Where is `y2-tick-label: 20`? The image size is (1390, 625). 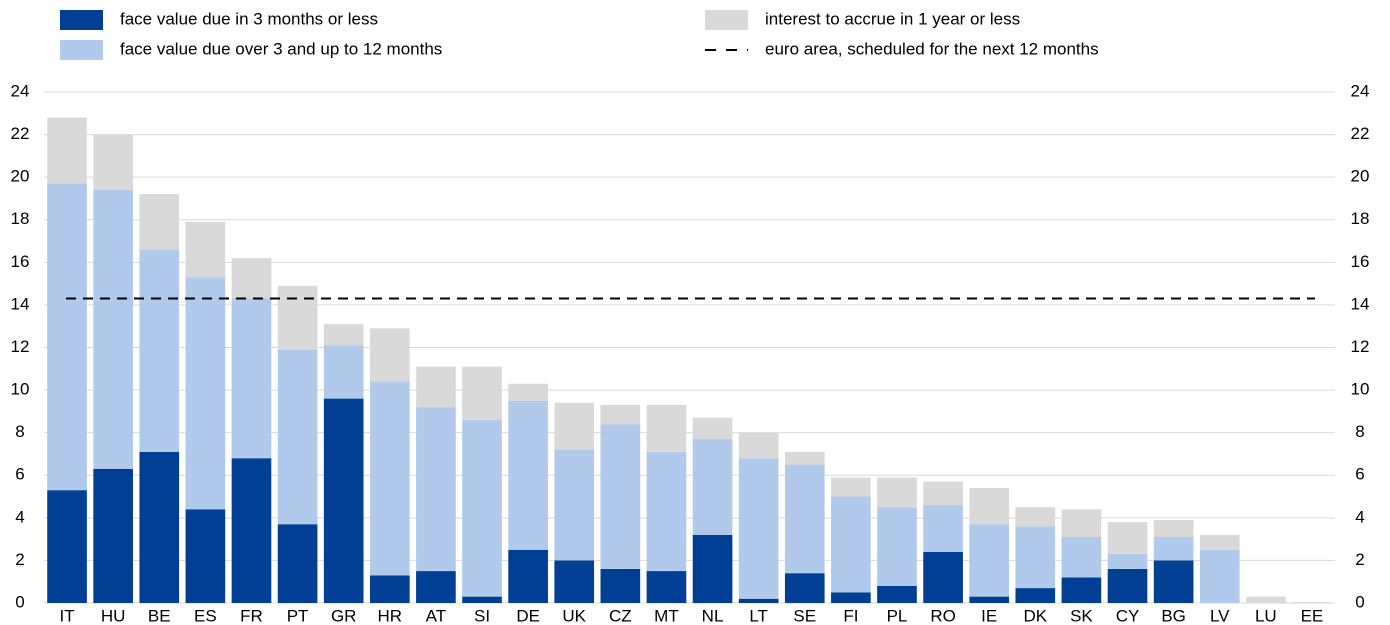
y2-tick-label: 20 is located at coordinates (1360, 176).